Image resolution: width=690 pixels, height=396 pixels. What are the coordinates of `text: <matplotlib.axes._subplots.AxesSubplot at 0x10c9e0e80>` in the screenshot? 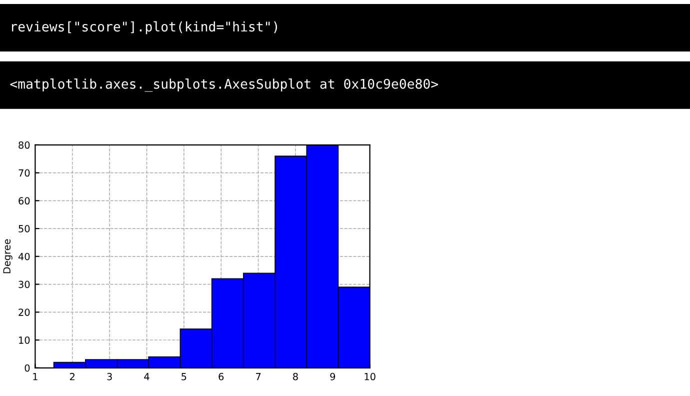 It's located at (224, 85).